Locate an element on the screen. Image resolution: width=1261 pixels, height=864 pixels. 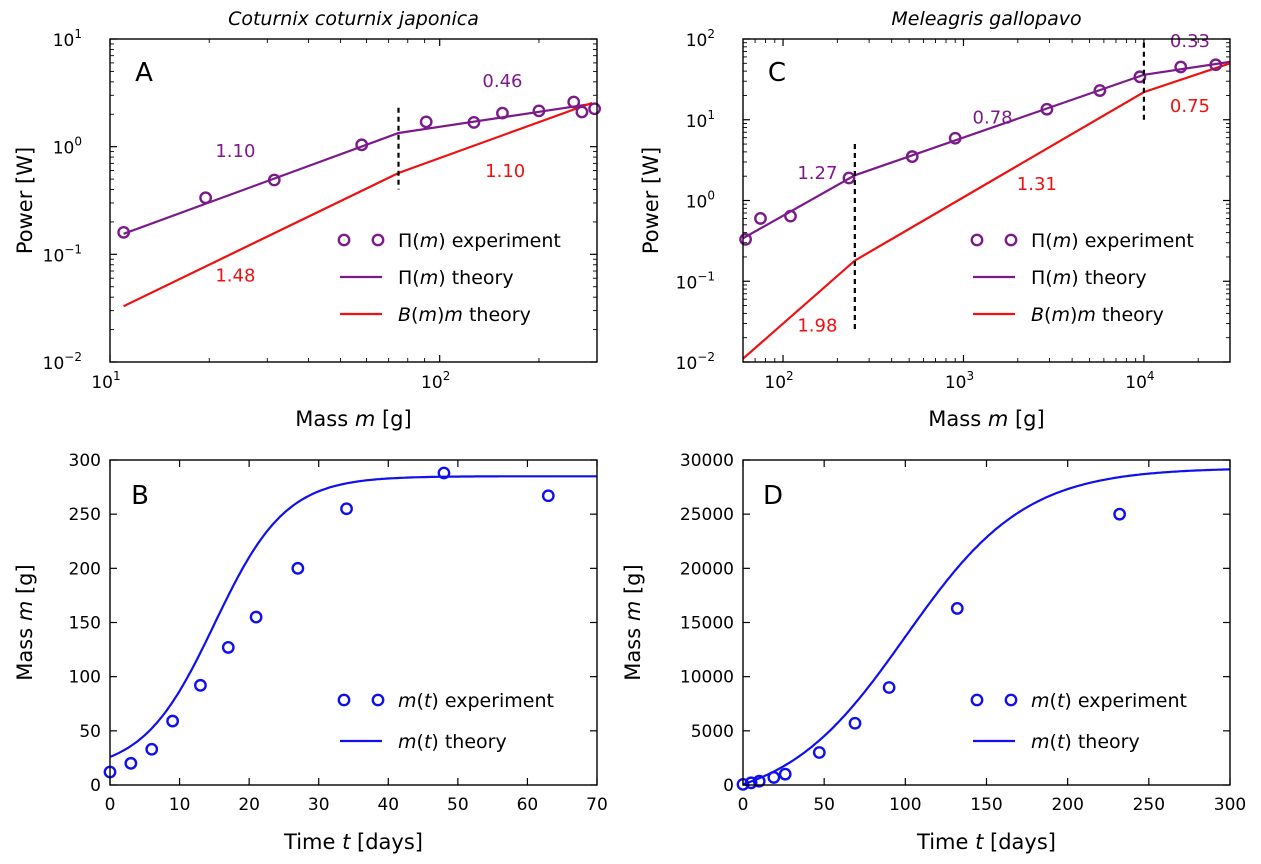
slope-annotation: 1.27 is located at coordinates (817, 173).